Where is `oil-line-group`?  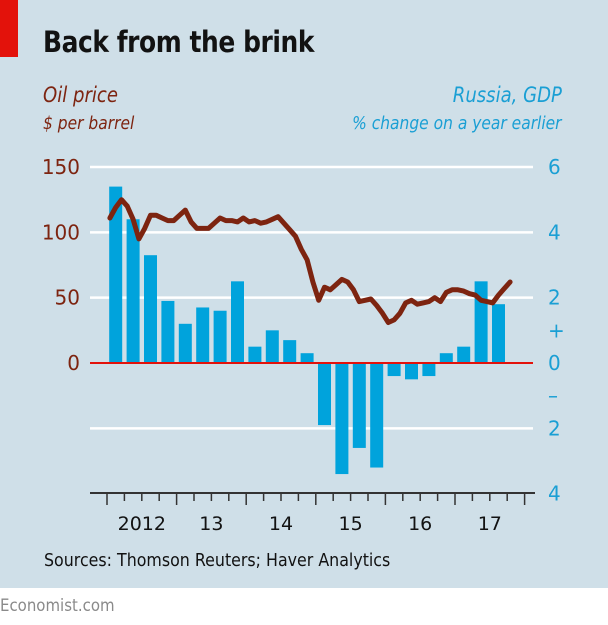 oil-line-group is located at coordinates (310, 261).